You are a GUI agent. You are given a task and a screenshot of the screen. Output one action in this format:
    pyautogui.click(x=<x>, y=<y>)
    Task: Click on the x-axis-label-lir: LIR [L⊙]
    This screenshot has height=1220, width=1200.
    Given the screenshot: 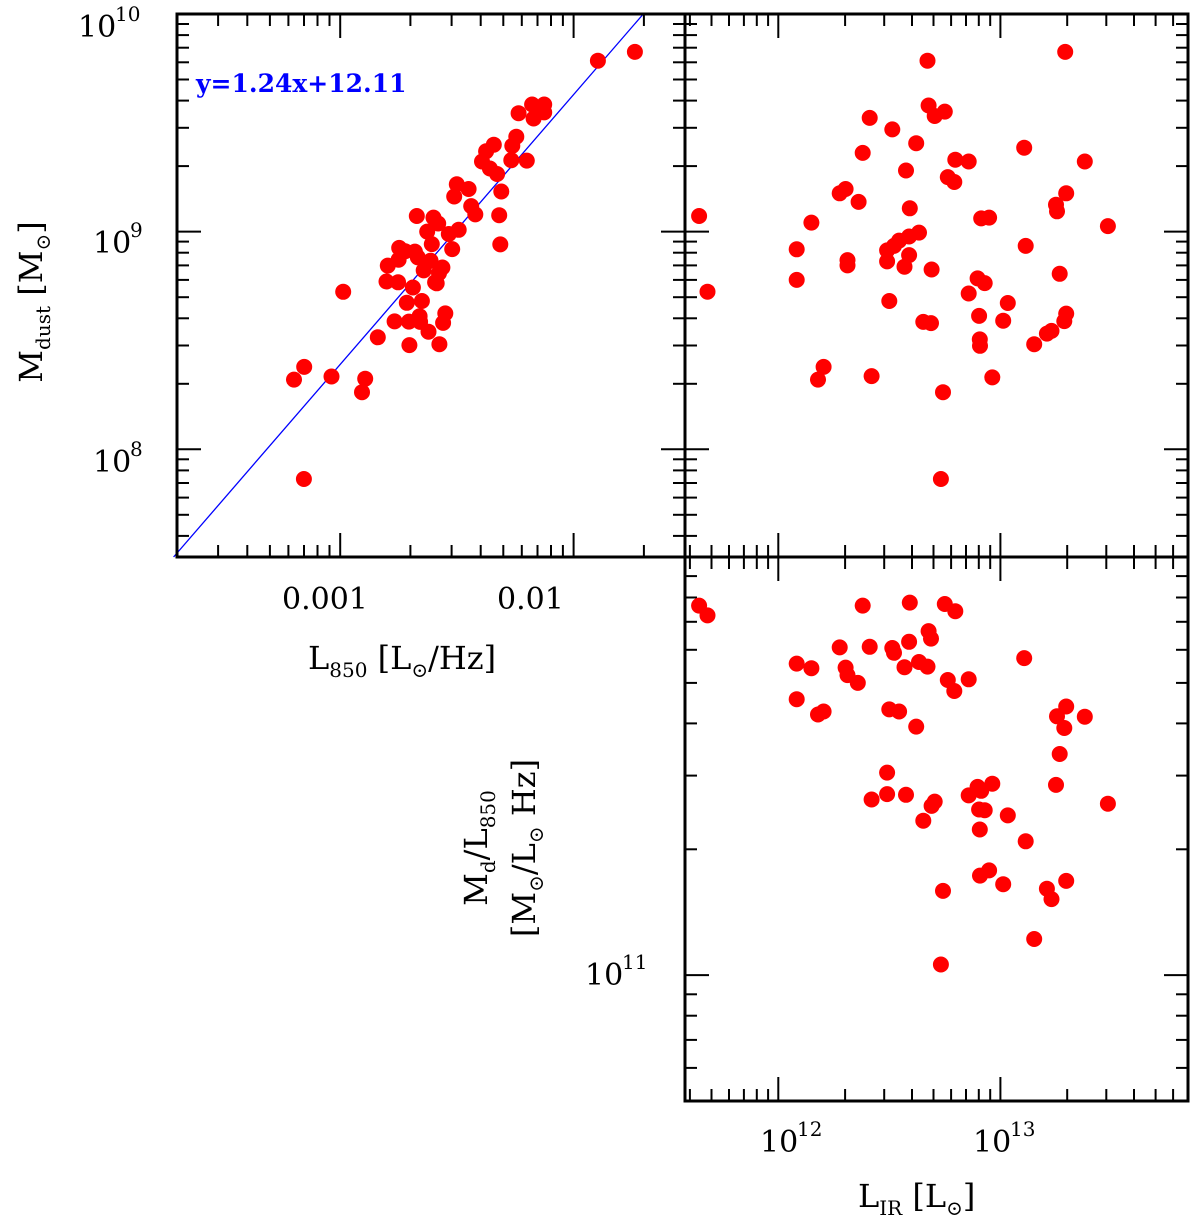 What is the action you would take?
    pyautogui.click(x=916, y=1198)
    